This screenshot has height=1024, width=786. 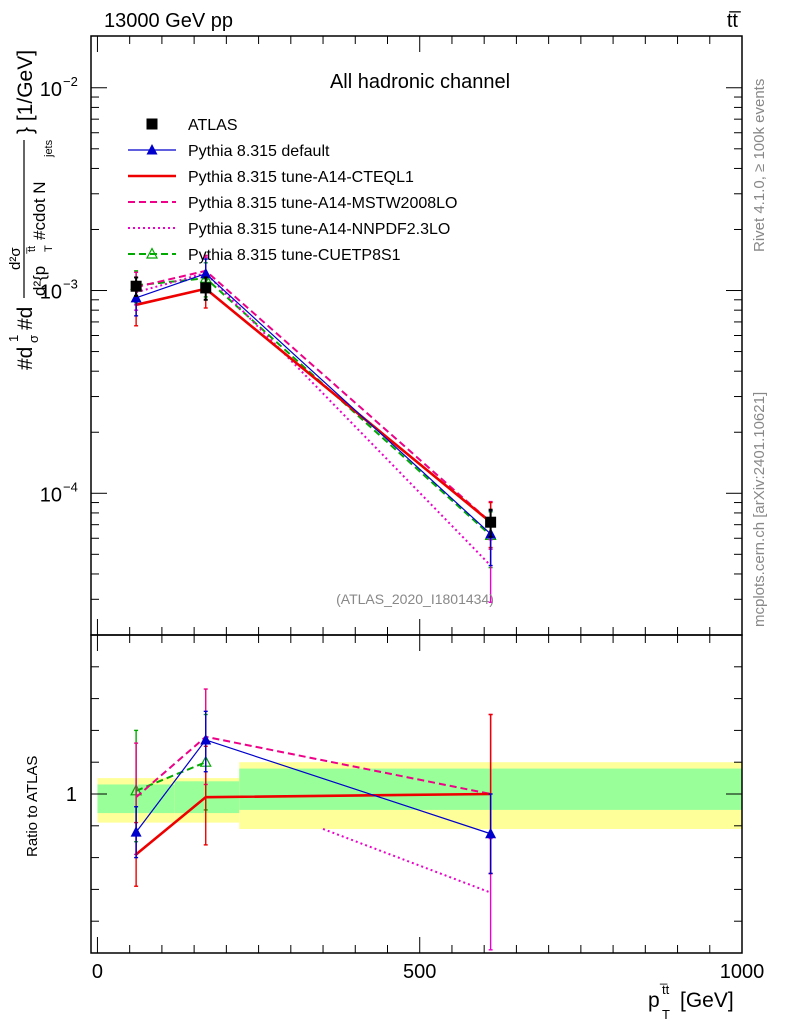 What do you see at coordinates (49, 148) in the screenshot?
I see `ylabel-den-tail-sub: jets` at bounding box center [49, 148].